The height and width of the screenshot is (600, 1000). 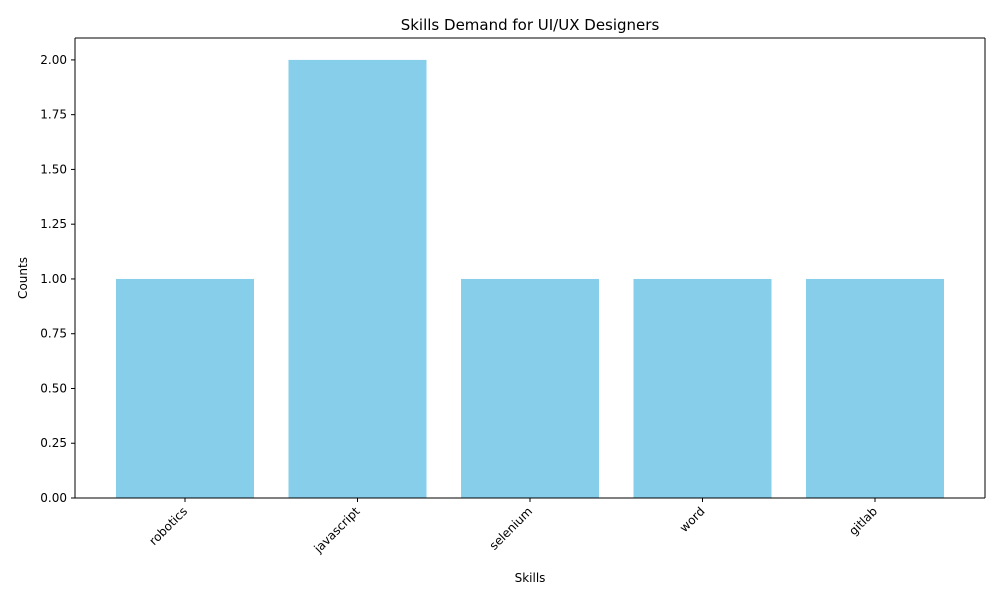 What do you see at coordinates (53, 498) in the screenshot?
I see `y-tick-label: 0.00` at bounding box center [53, 498].